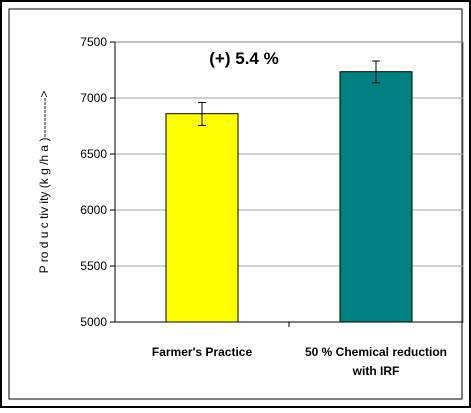 Image resolution: width=471 pixels, height=413 pixels. Describe the element at coordinates (243, 58) in the screenshot. I see `annotation-label: (+) 5.4 %` at that location.